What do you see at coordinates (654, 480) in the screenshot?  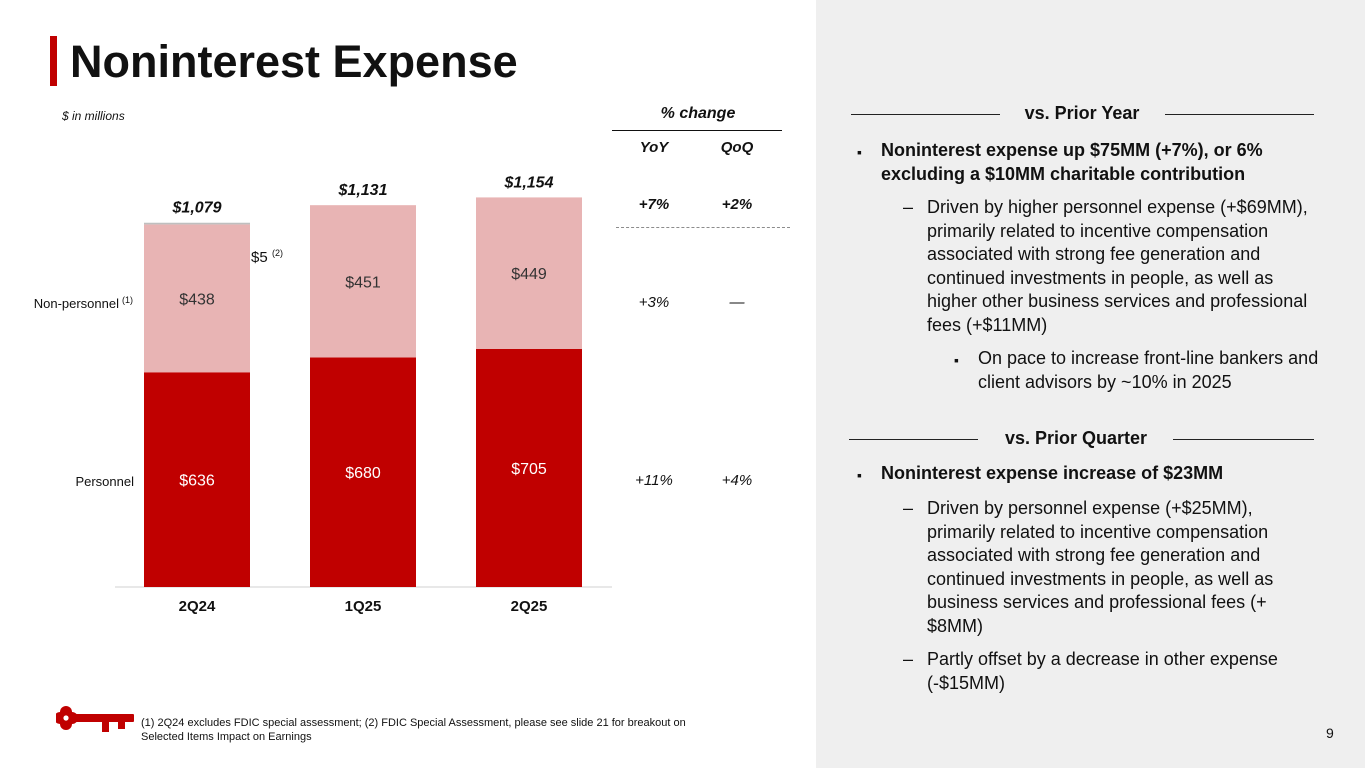 I see `personnel-yoy: +11%` at bounding box center [654, 480].